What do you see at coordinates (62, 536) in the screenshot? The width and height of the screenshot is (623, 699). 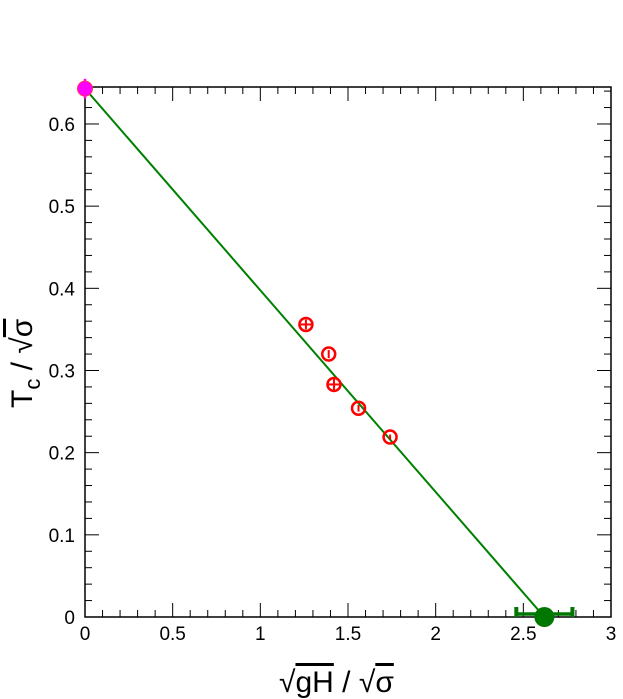 I see `y-tick-label: 0.1` at bounding box center [62, 536].